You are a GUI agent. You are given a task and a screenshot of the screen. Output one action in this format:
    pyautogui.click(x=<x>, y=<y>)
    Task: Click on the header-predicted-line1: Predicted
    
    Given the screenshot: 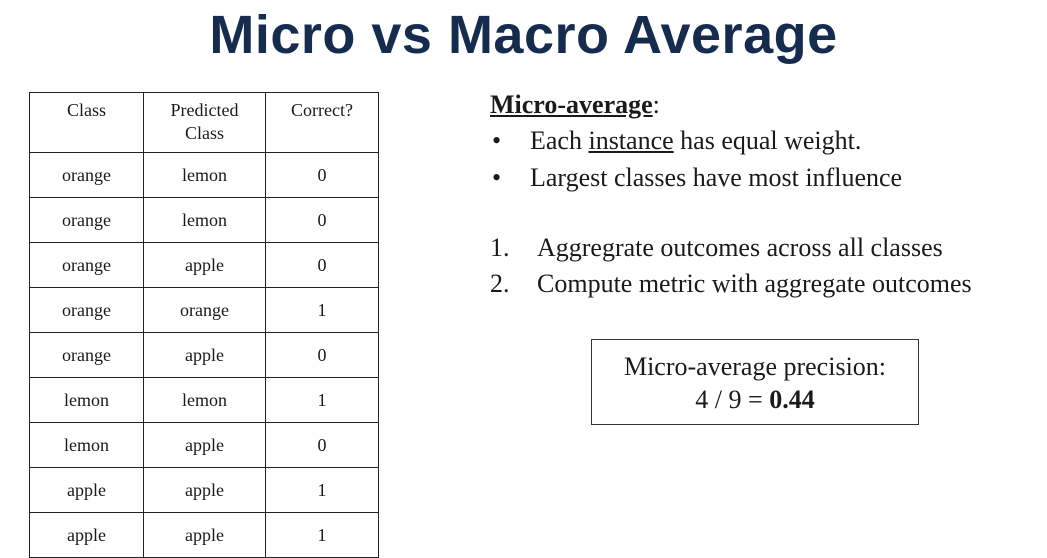 What is the action you would take?
    pyautogui.click(x=204, y=110)
    